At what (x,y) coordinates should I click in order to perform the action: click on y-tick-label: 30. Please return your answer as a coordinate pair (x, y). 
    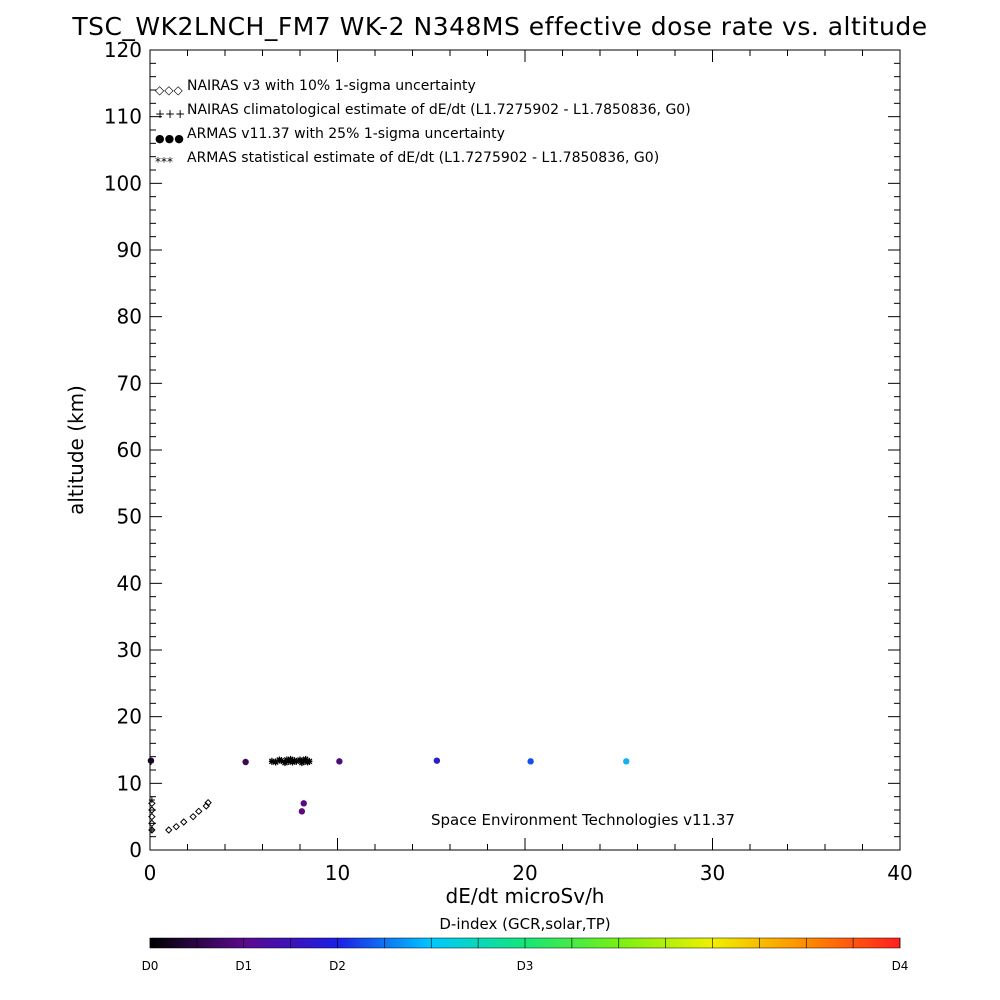
    Looking at the image, I should click on (129, 650).